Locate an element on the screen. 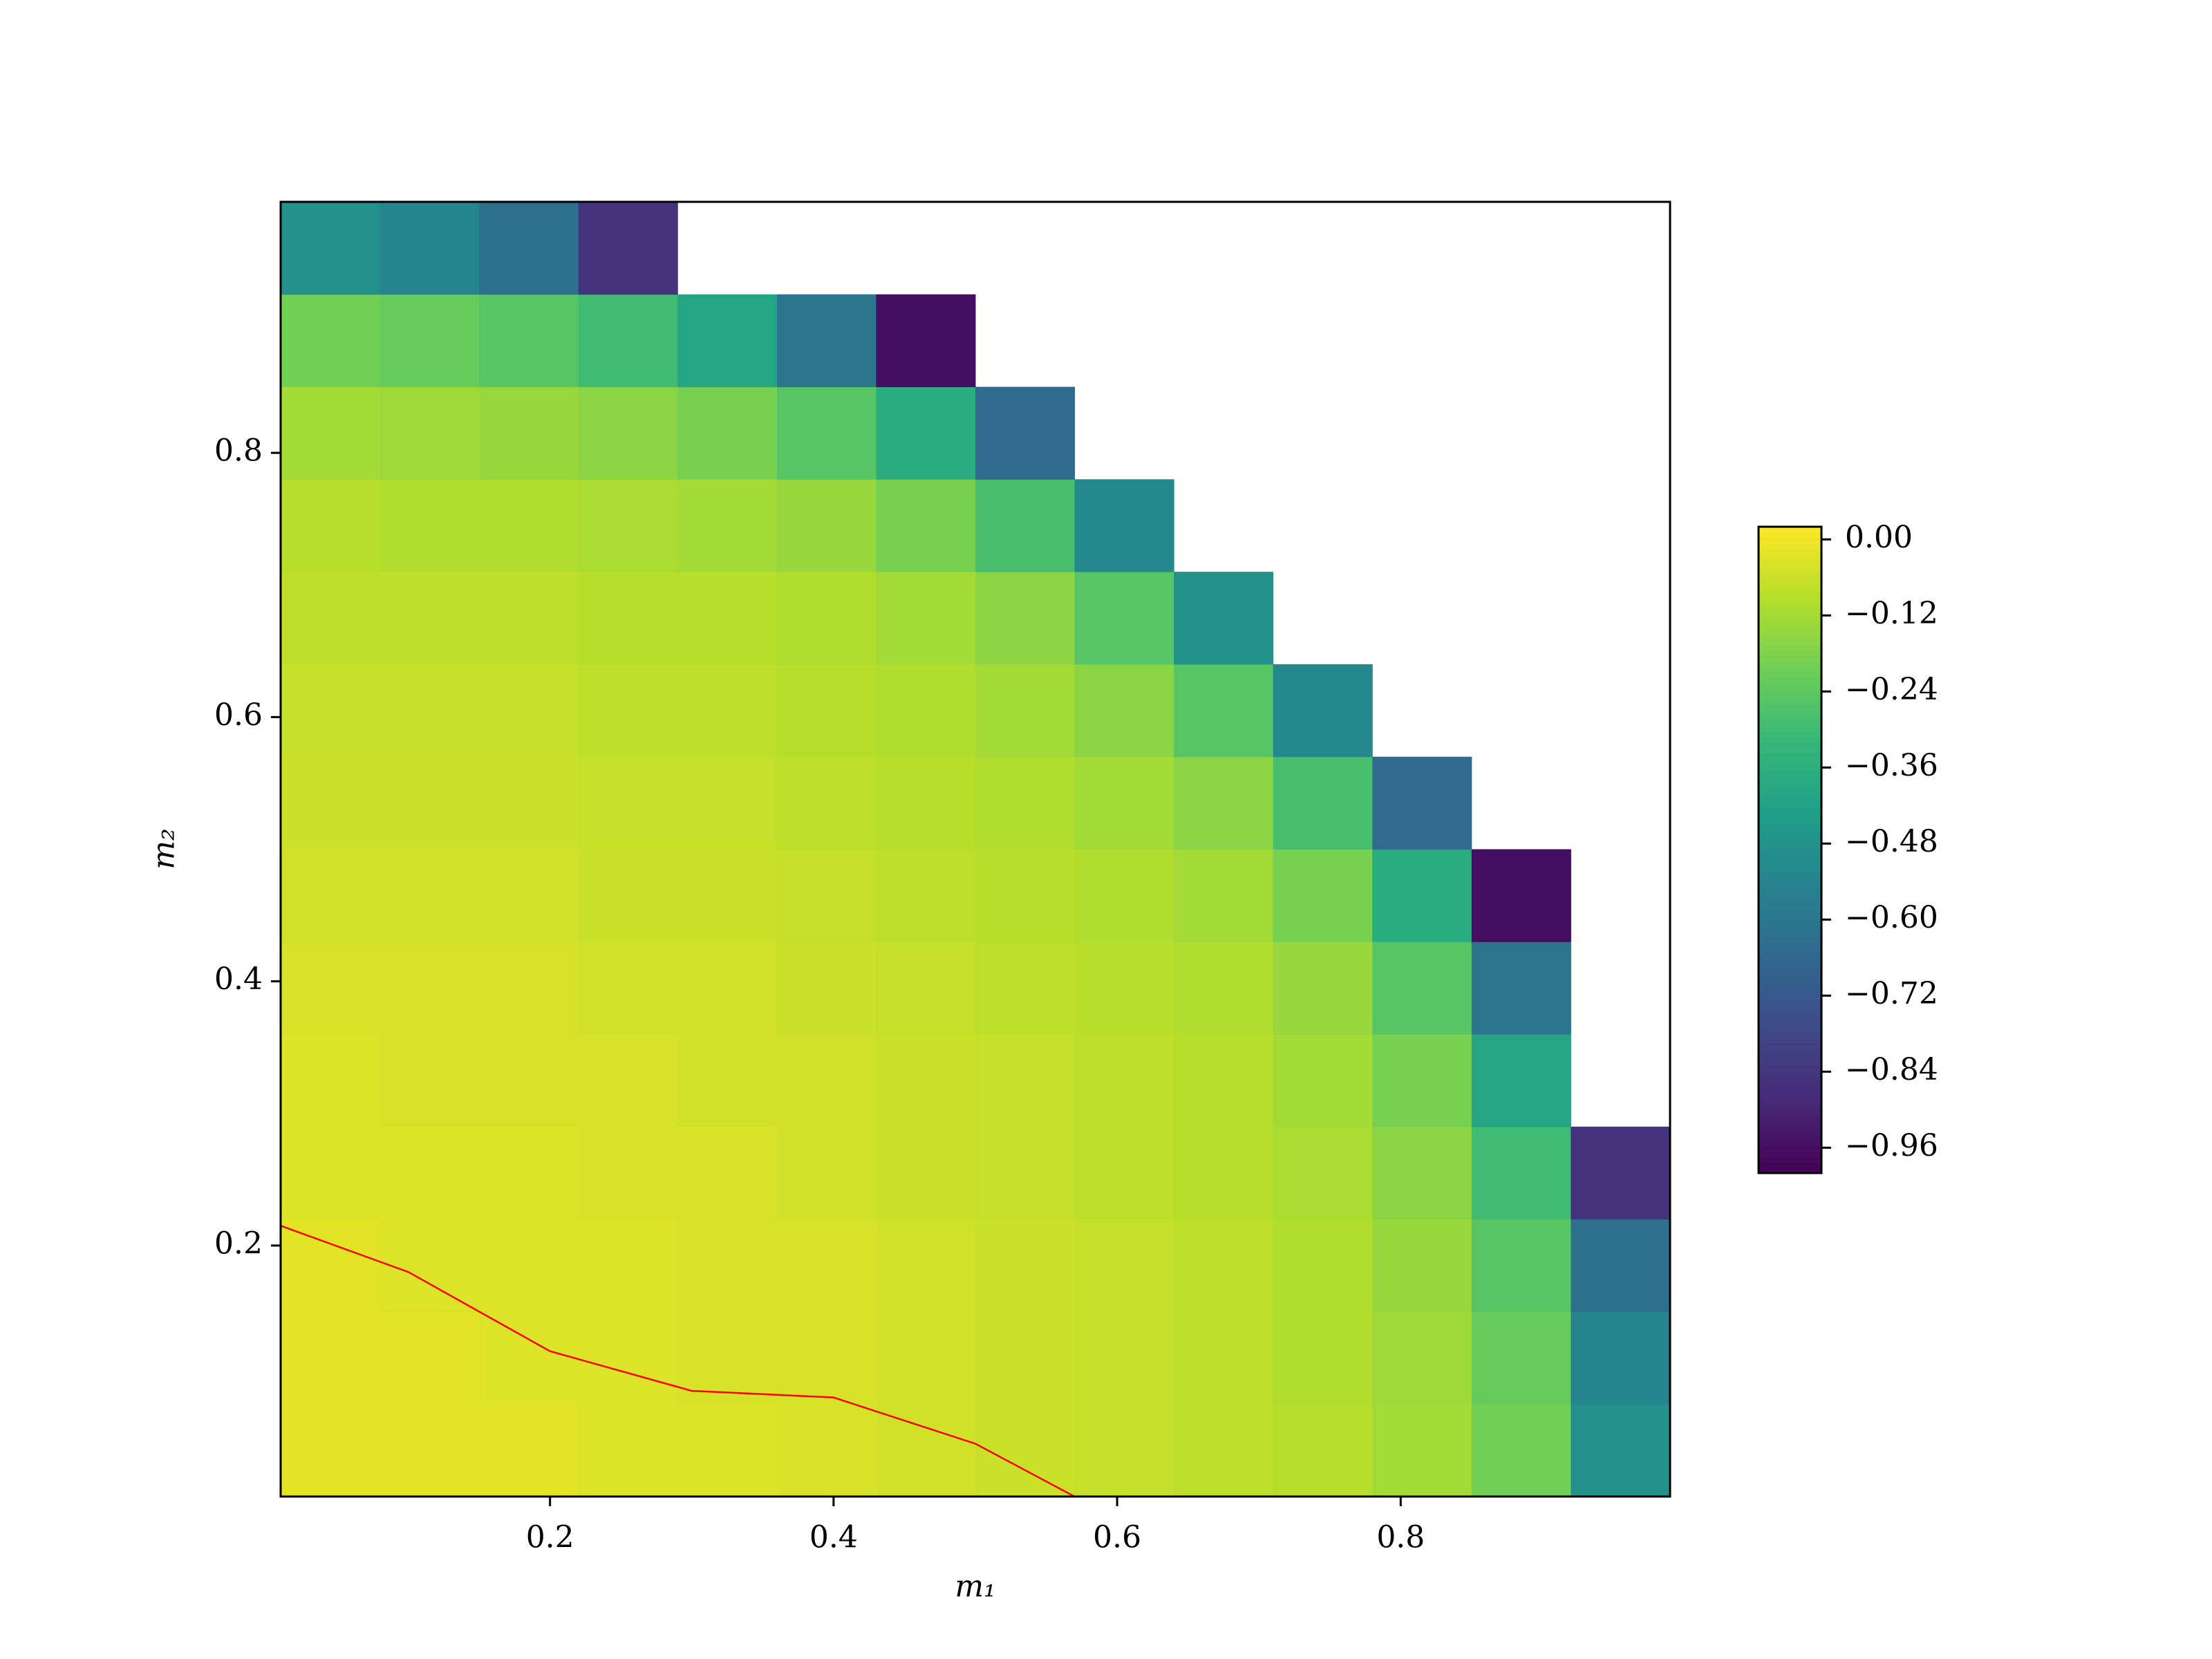 The height and width of the screenshot is (1659, 2212). y-tick-label: 0.6 is located at coordinates (239, 715).